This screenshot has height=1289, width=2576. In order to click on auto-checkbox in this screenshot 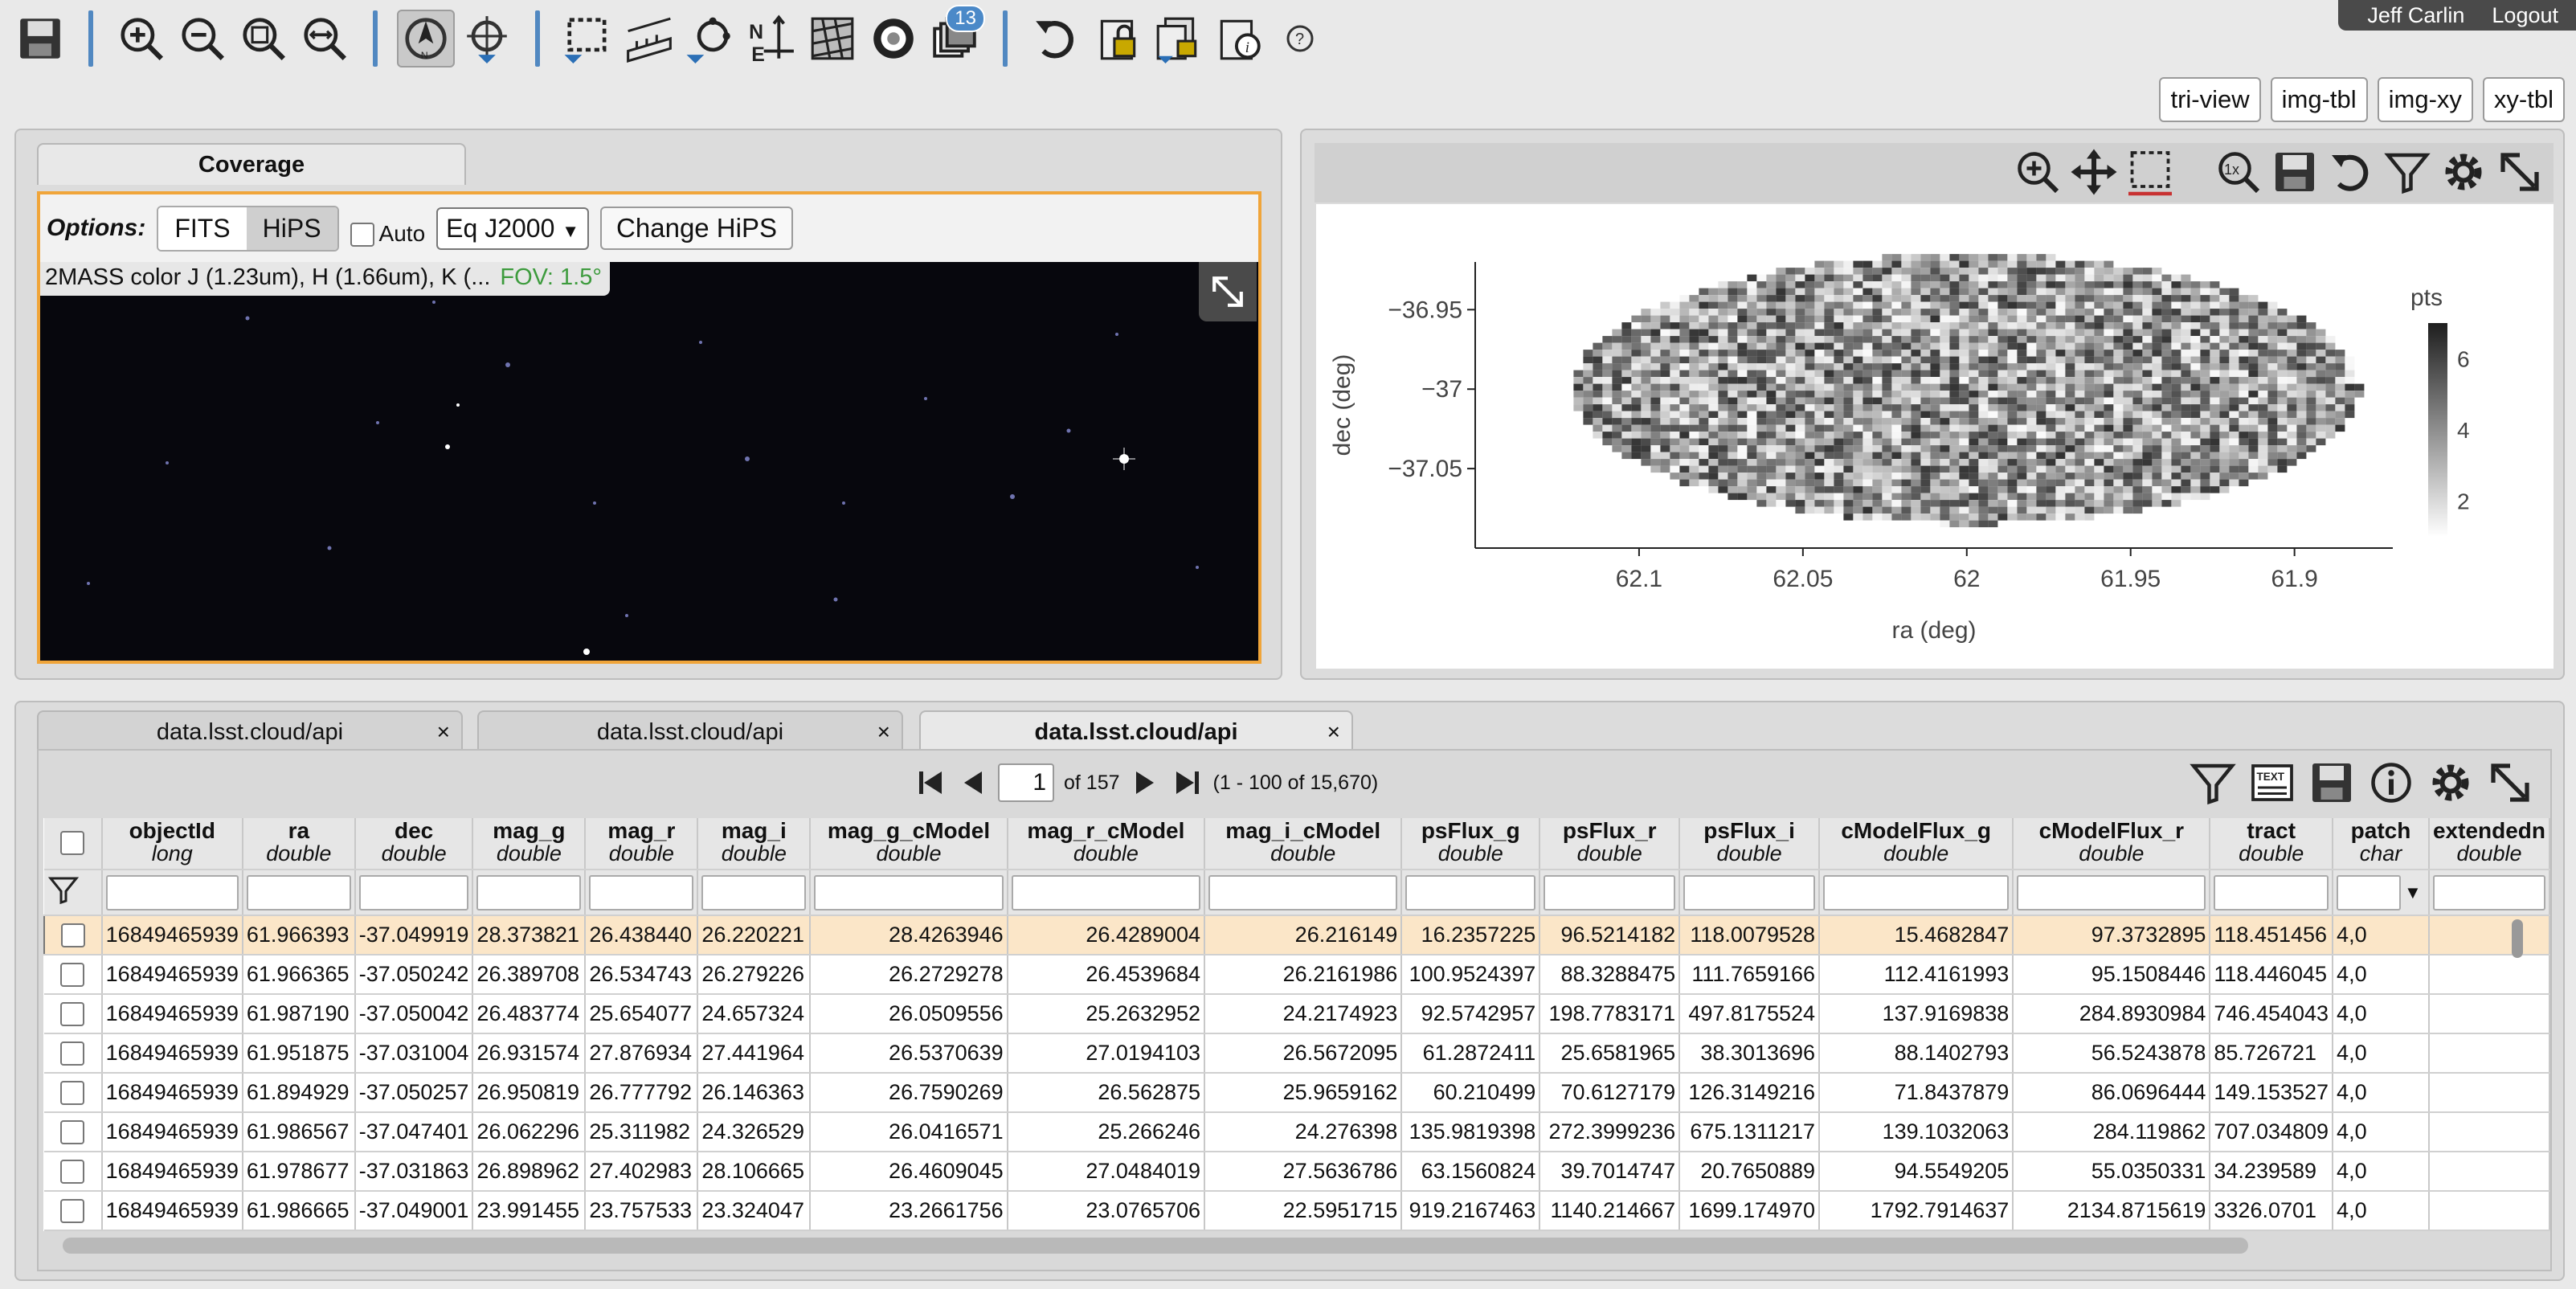, I will do `click(362, 235)`.